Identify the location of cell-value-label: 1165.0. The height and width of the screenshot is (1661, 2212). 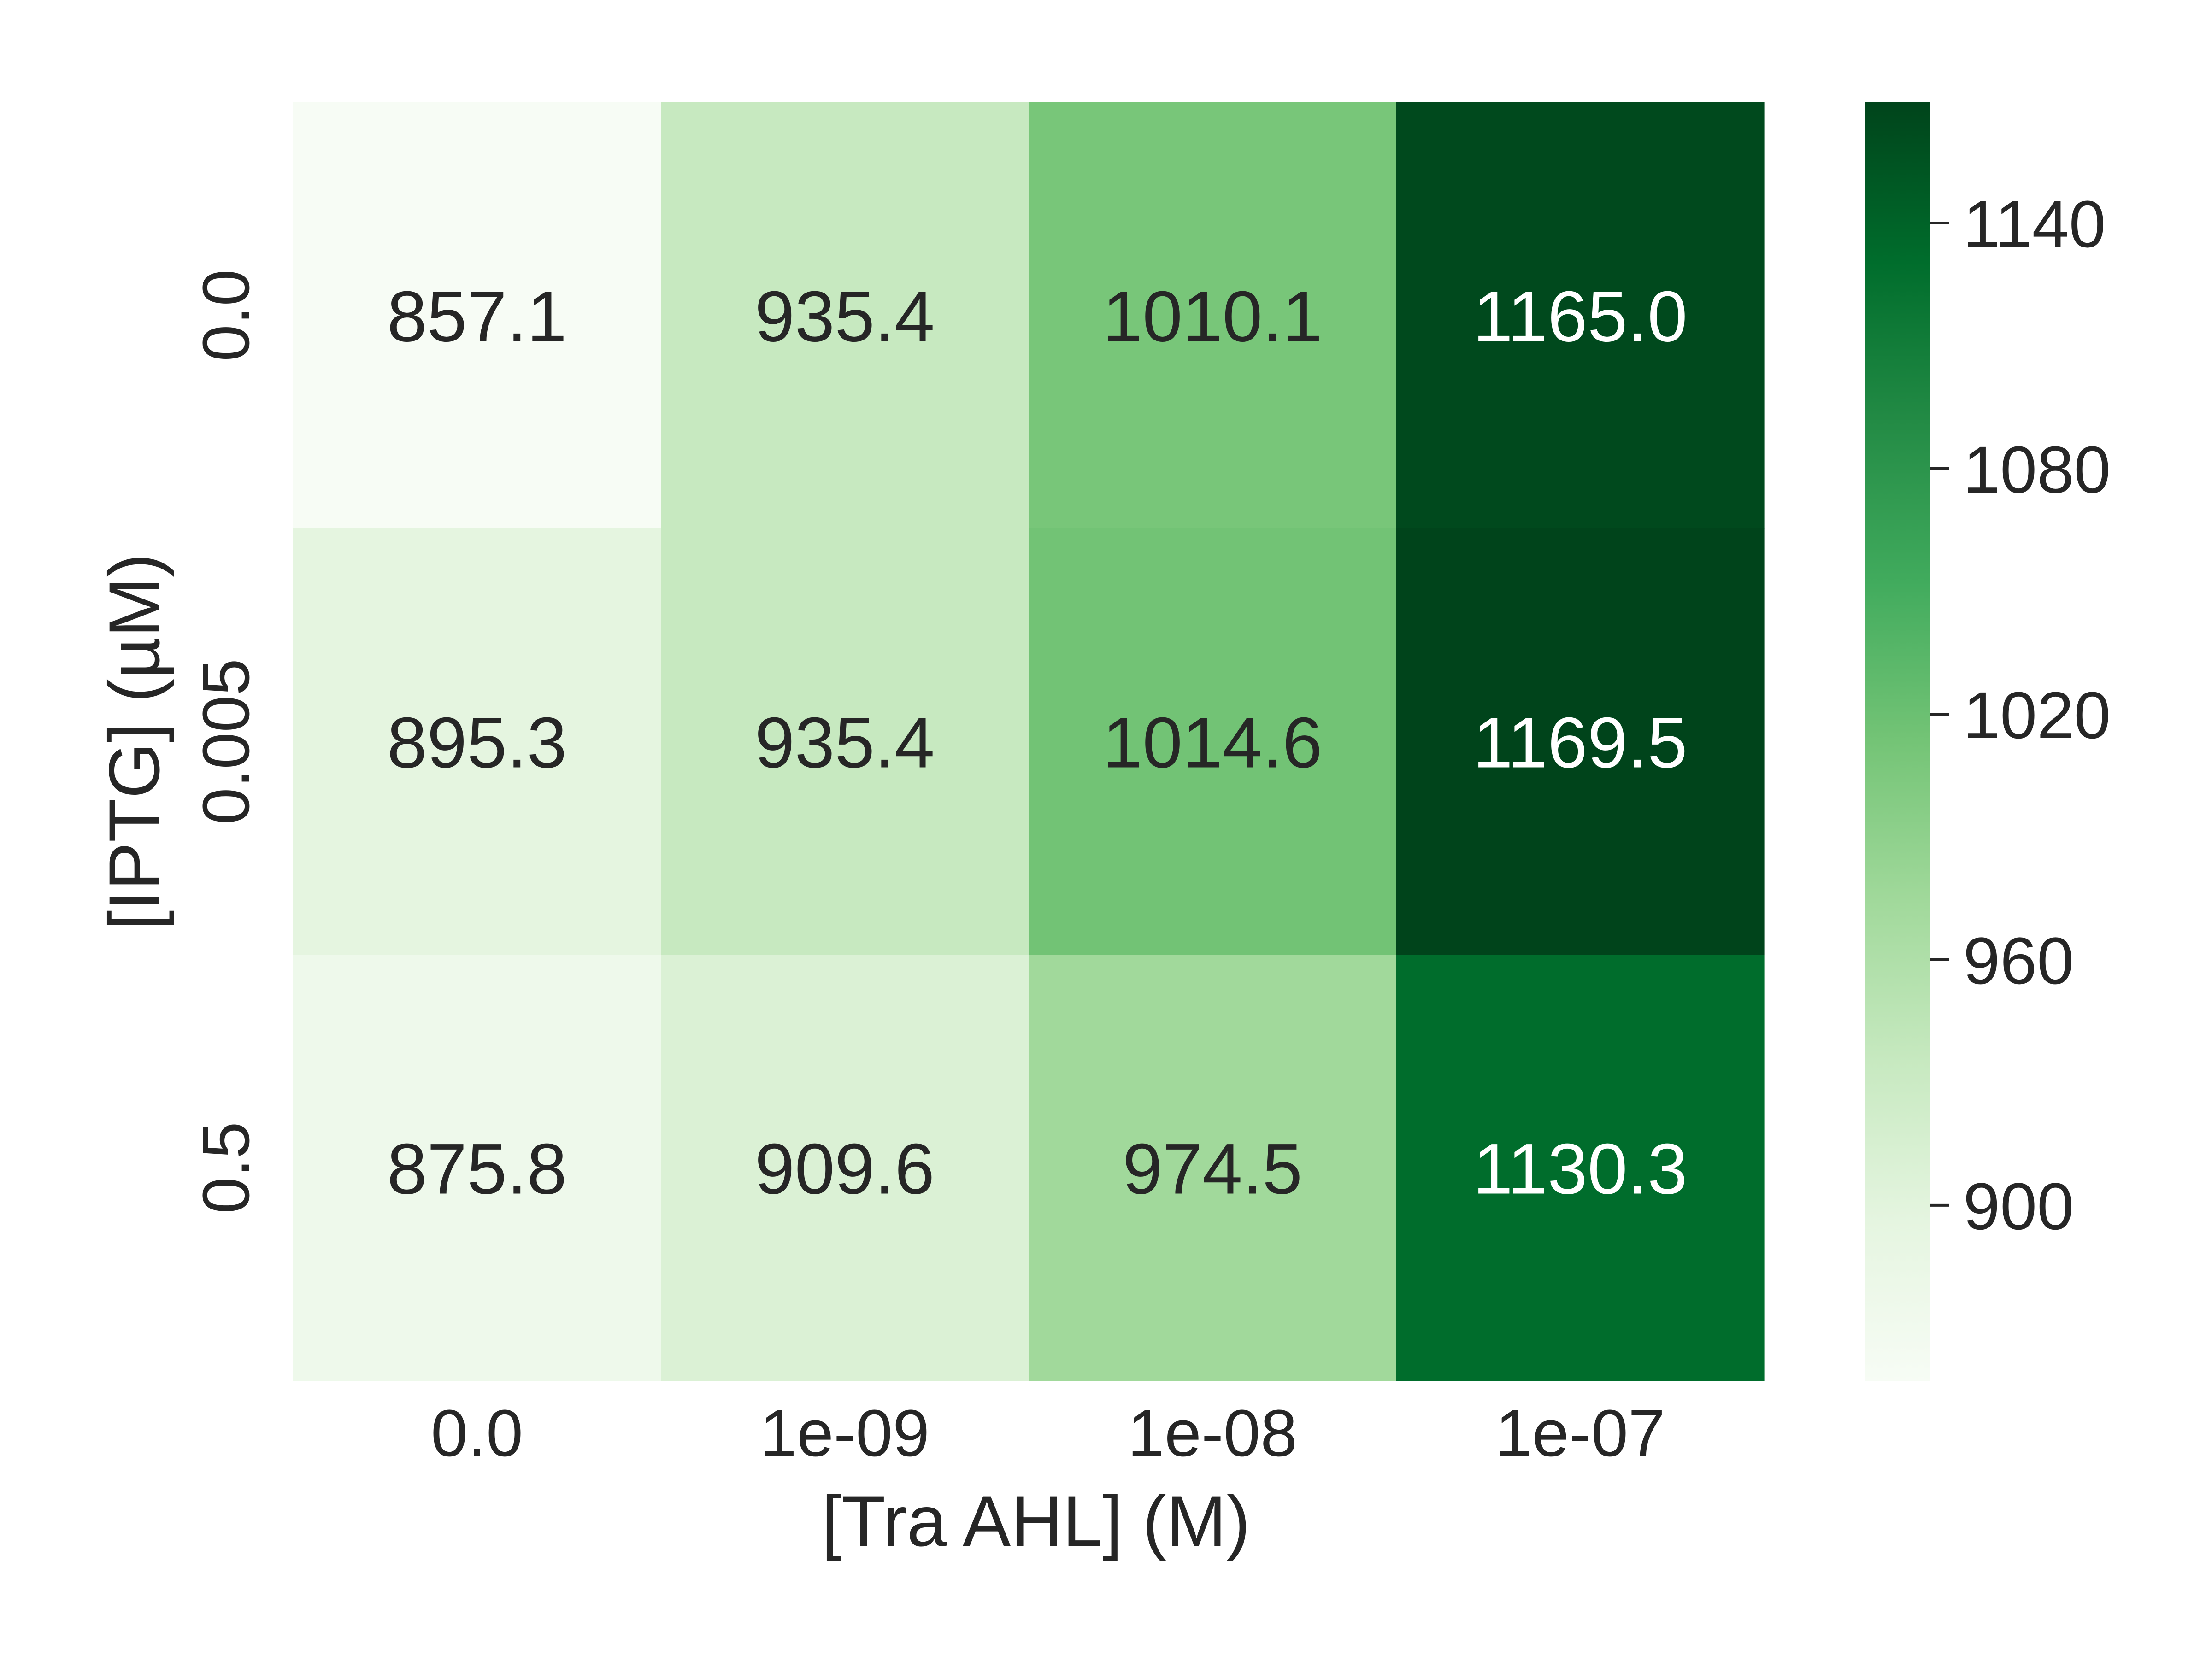
(1580, 317).